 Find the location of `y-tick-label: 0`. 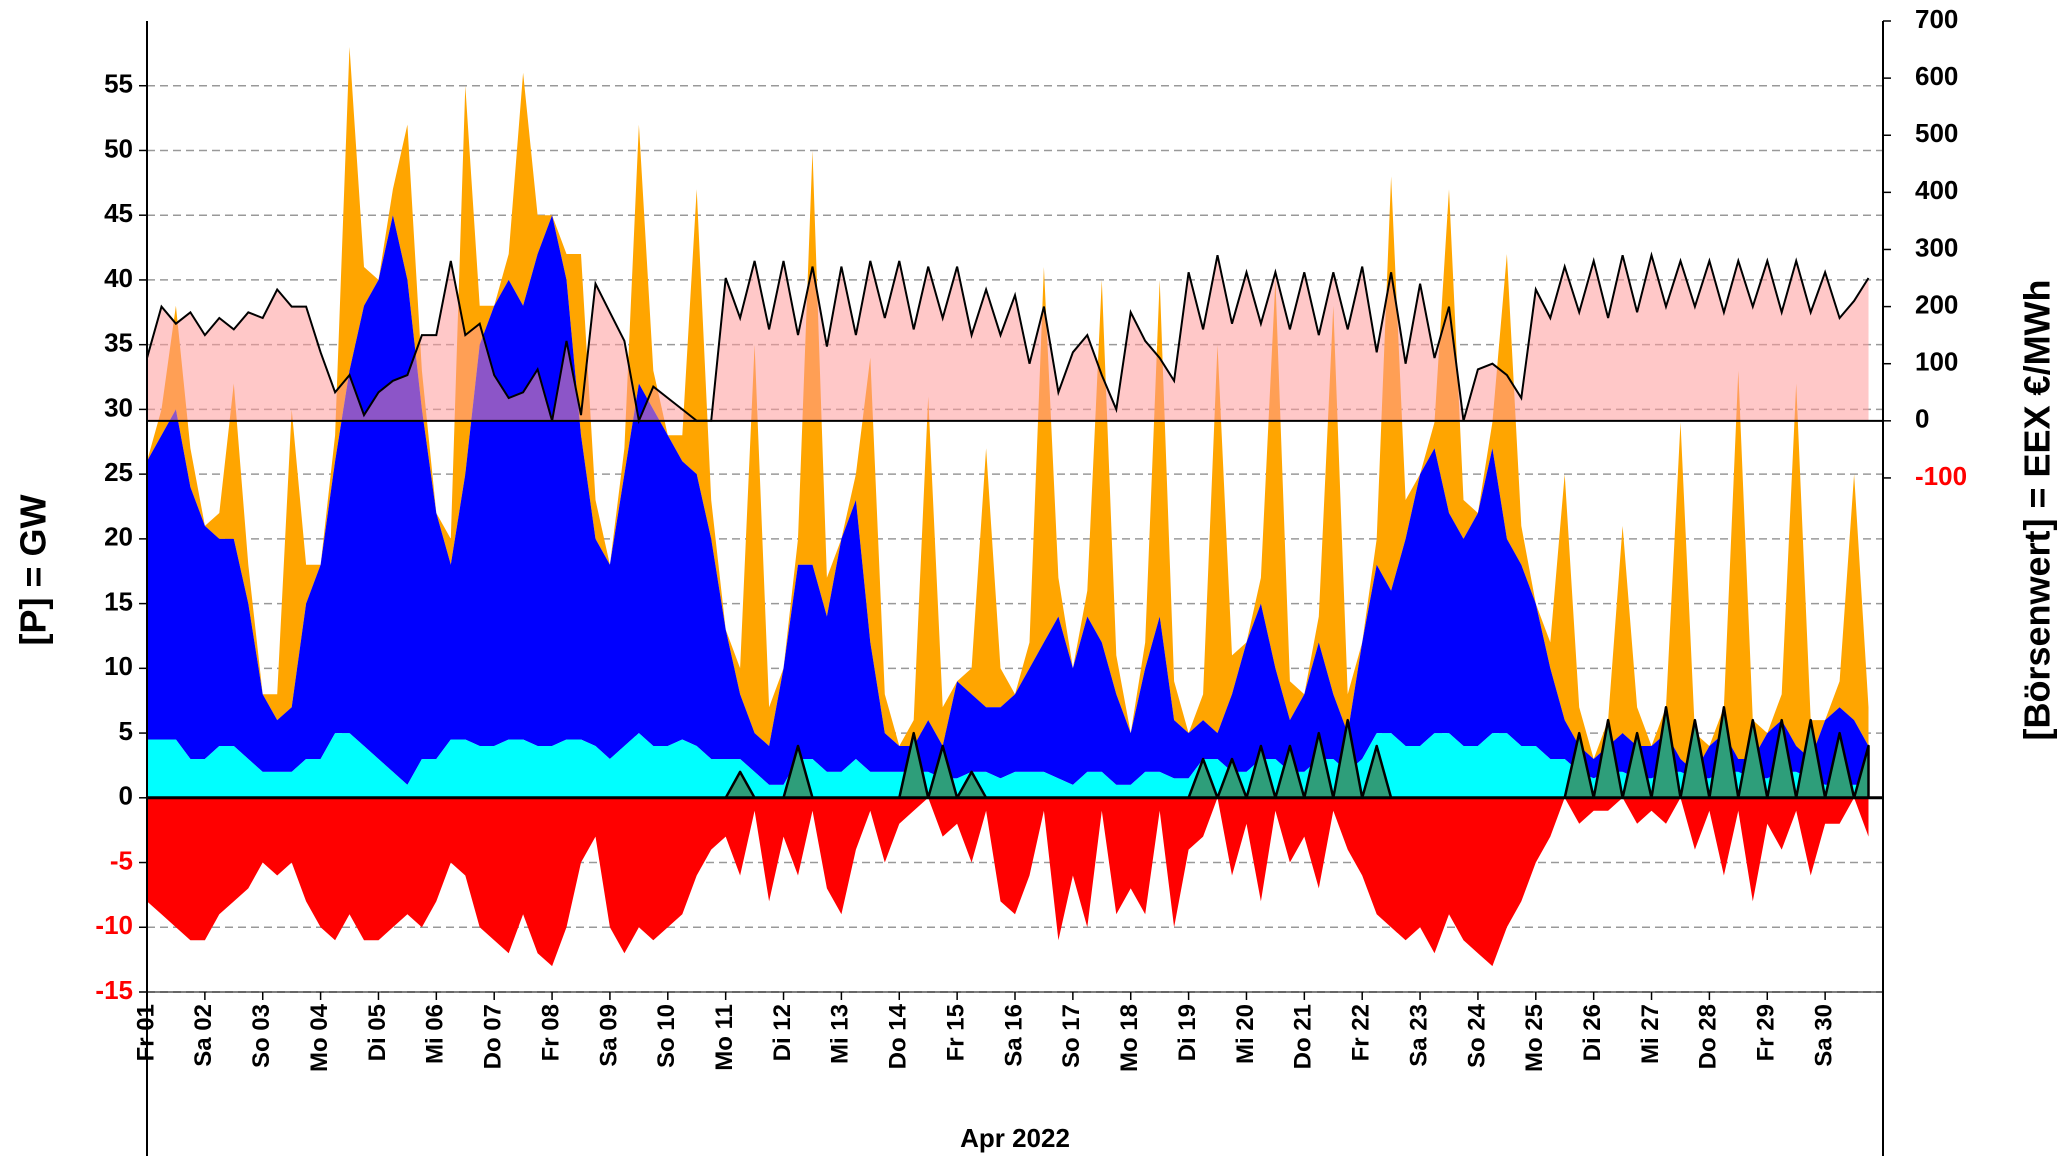

y-tick-label: 0 is located at coordinates (126, 796).